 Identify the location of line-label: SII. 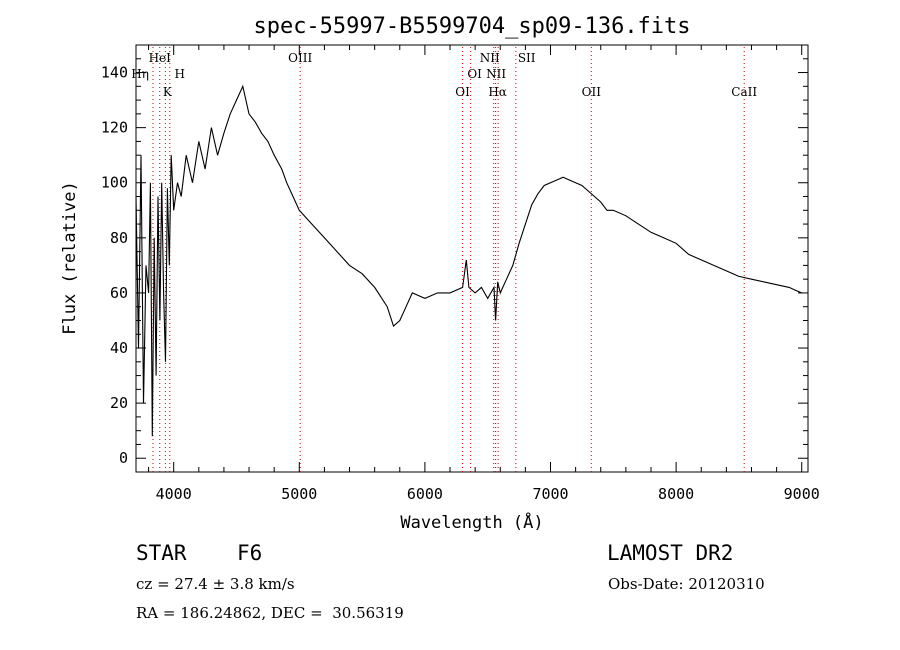
(527, 58).